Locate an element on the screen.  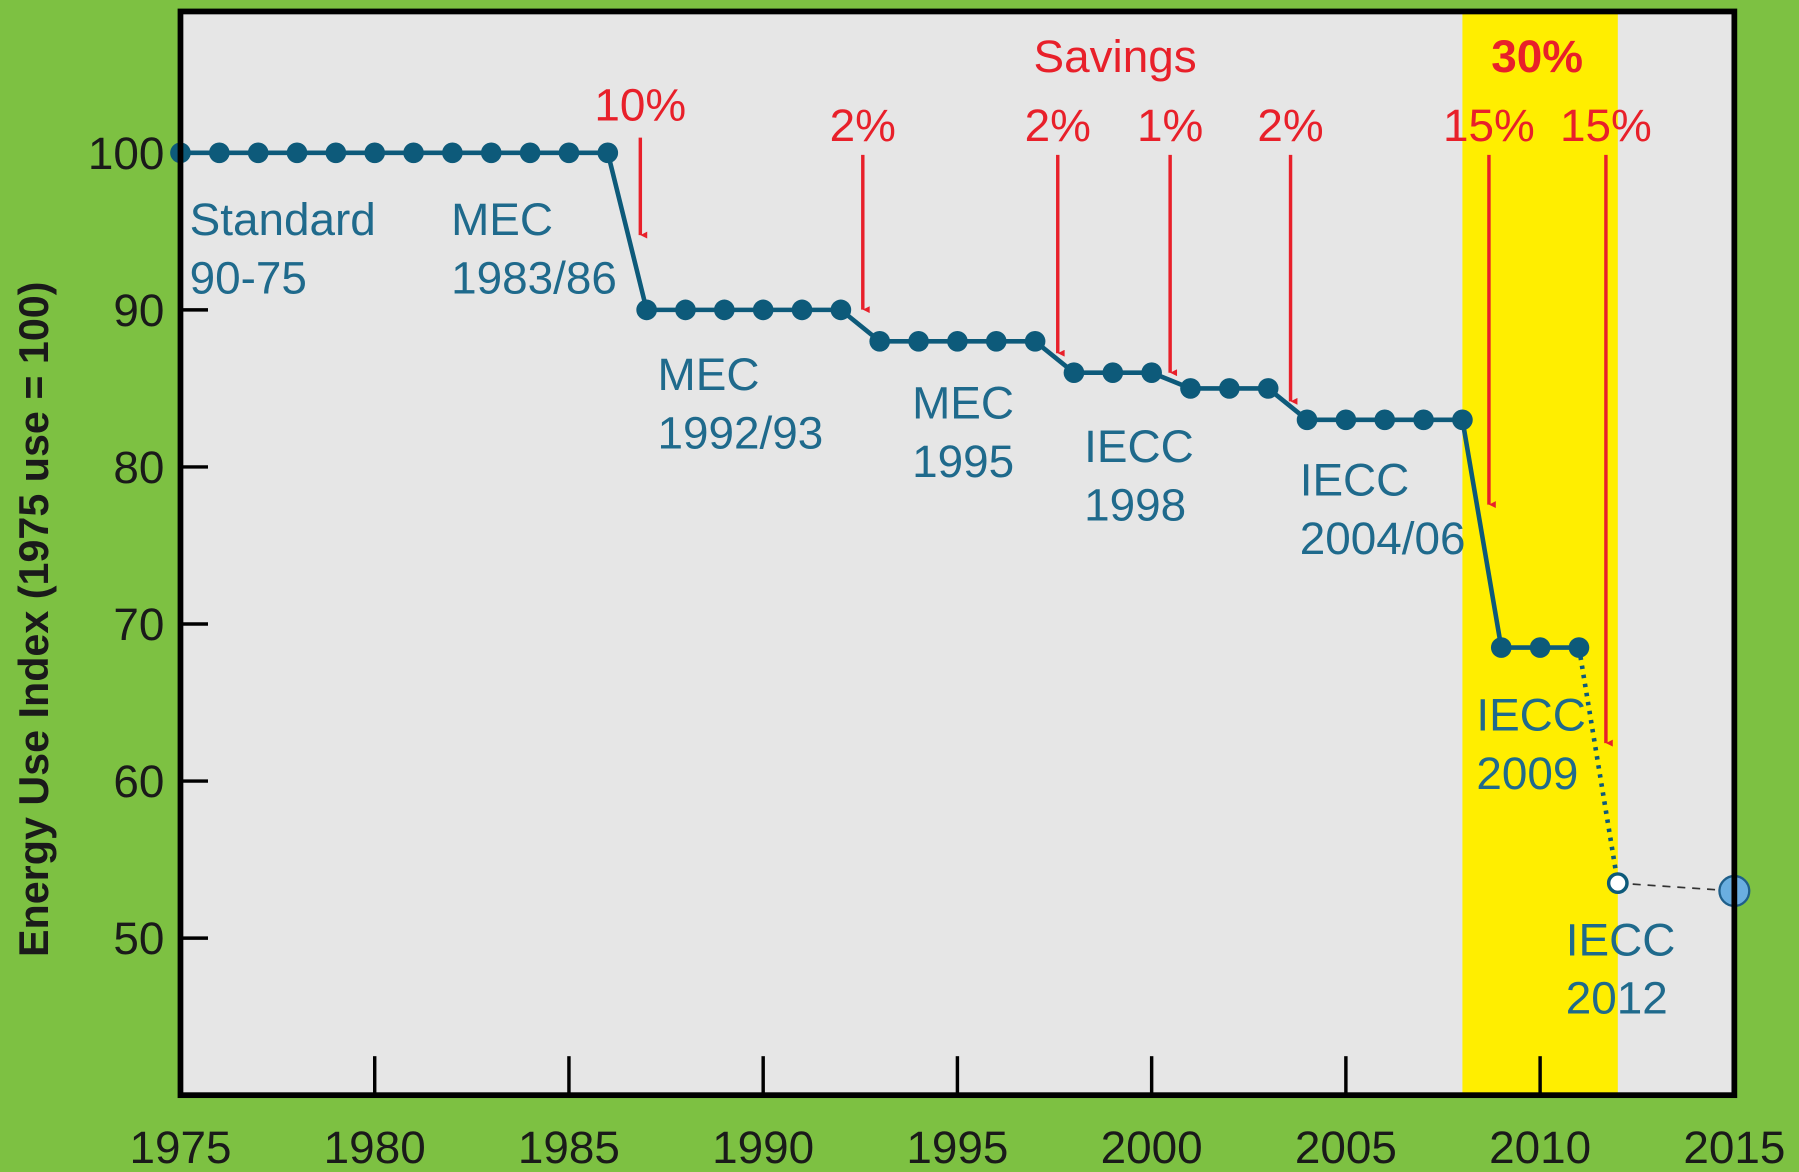
x-tick-label: 1975 is located at coordinates (180, 1146).